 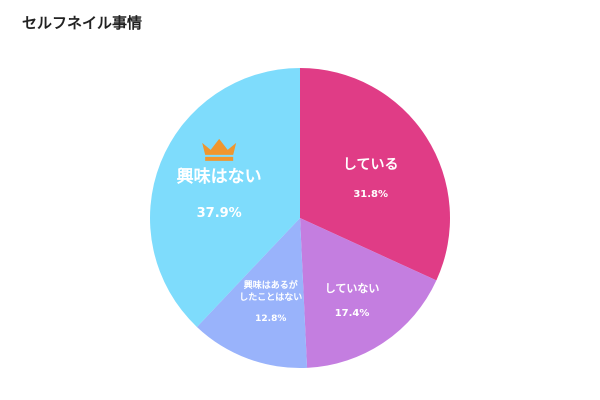 What do you see at coordinates (352, 288) in the screenshot?
I see `slice-name-label: していない` at bounding box center [352, 288].